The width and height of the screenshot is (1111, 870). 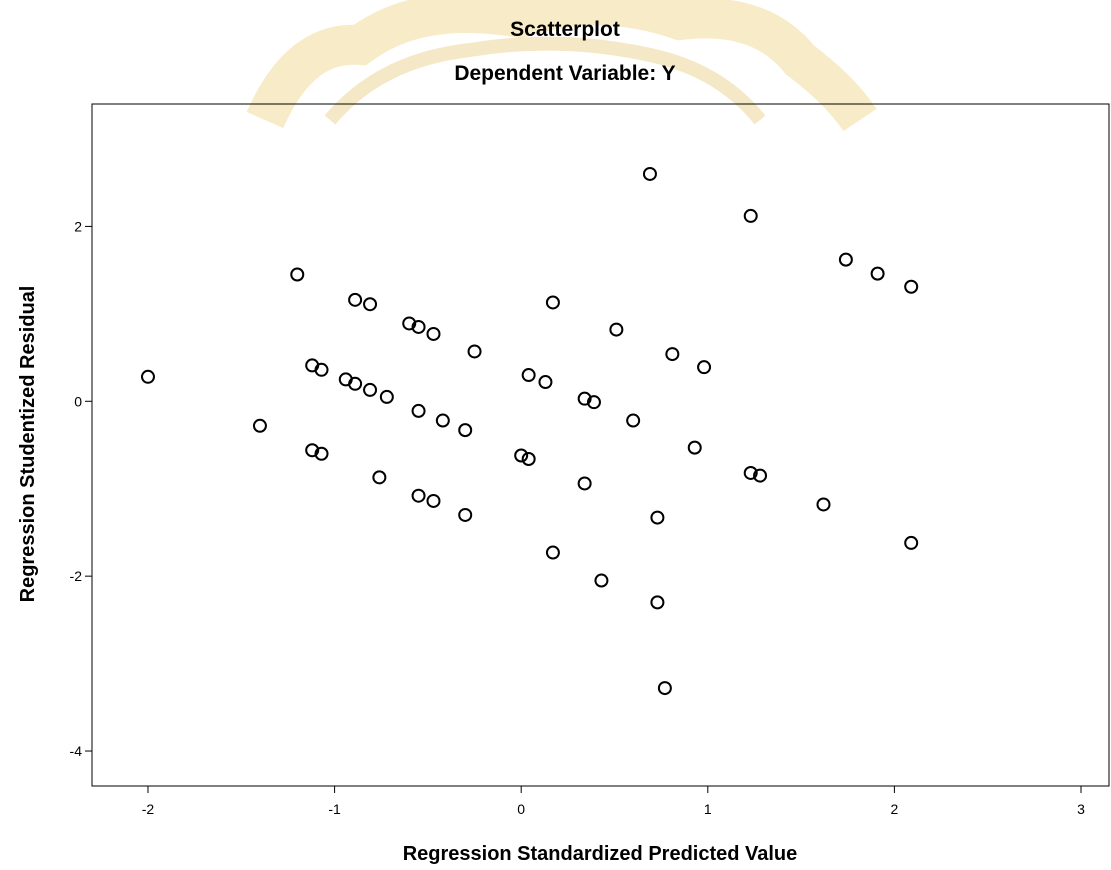 What do you see at coordinates (334, 809) in the screenshot?
I see `x-tick-label: -1` at bounding box center [334, 809].